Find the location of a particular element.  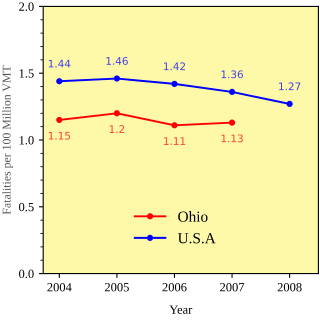

x-tick-label: 2006 is located at coordinates (174, 287).